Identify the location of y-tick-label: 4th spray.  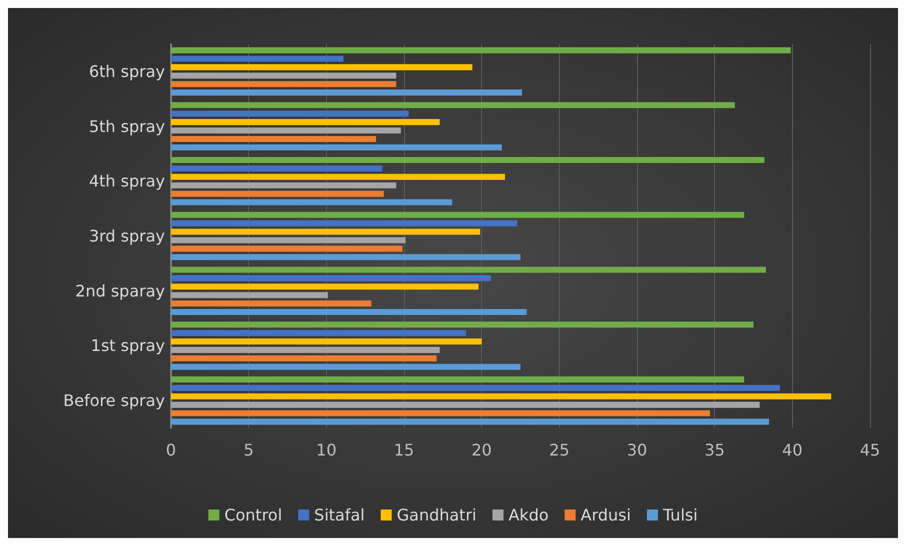
(126, 181).